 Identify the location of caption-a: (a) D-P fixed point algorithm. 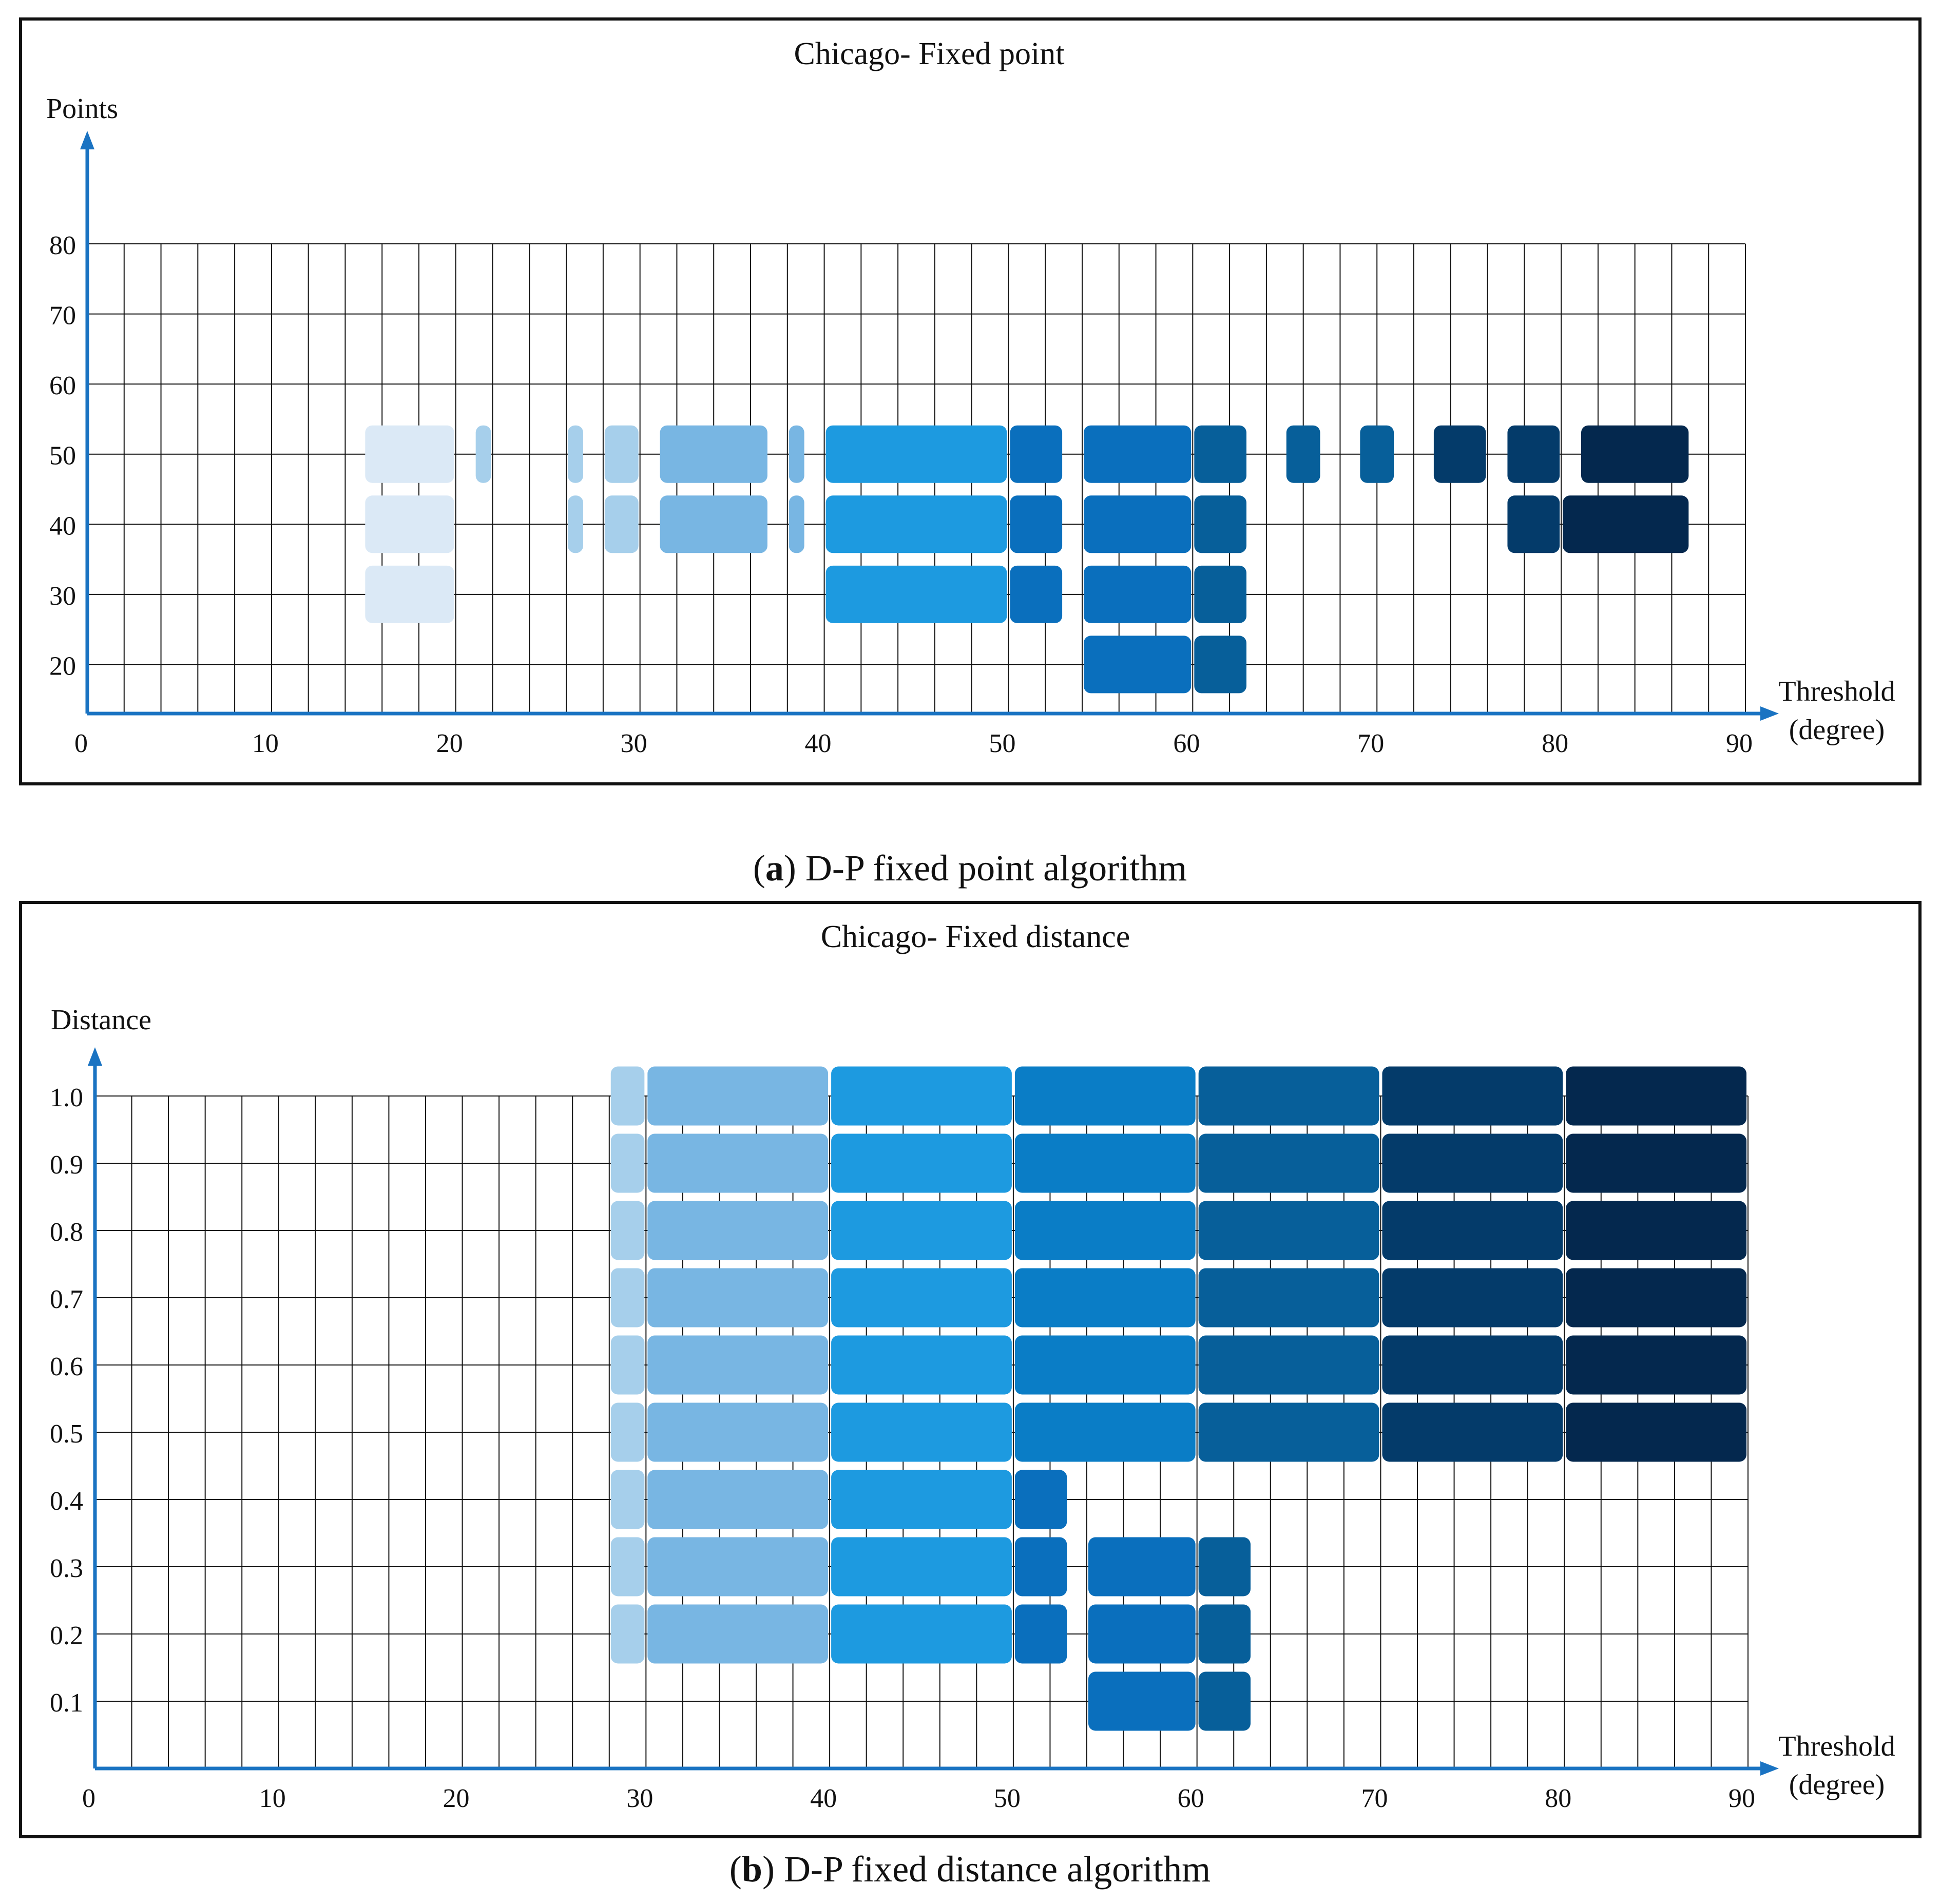
(970, 868).